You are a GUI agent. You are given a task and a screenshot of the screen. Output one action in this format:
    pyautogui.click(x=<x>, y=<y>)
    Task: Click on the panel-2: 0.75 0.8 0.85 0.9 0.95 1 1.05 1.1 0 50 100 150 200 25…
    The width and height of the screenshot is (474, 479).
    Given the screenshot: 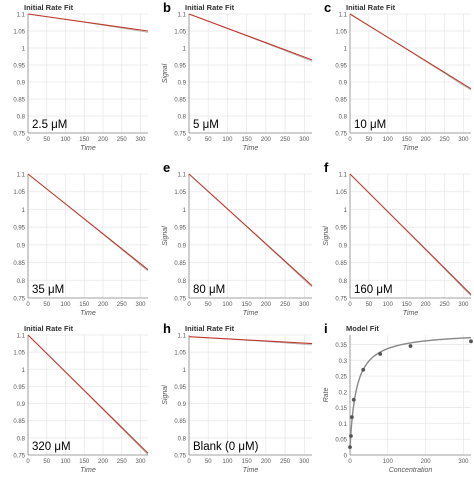 What is the action you would take?
    pyautogui.click(x=237, y=76)
    